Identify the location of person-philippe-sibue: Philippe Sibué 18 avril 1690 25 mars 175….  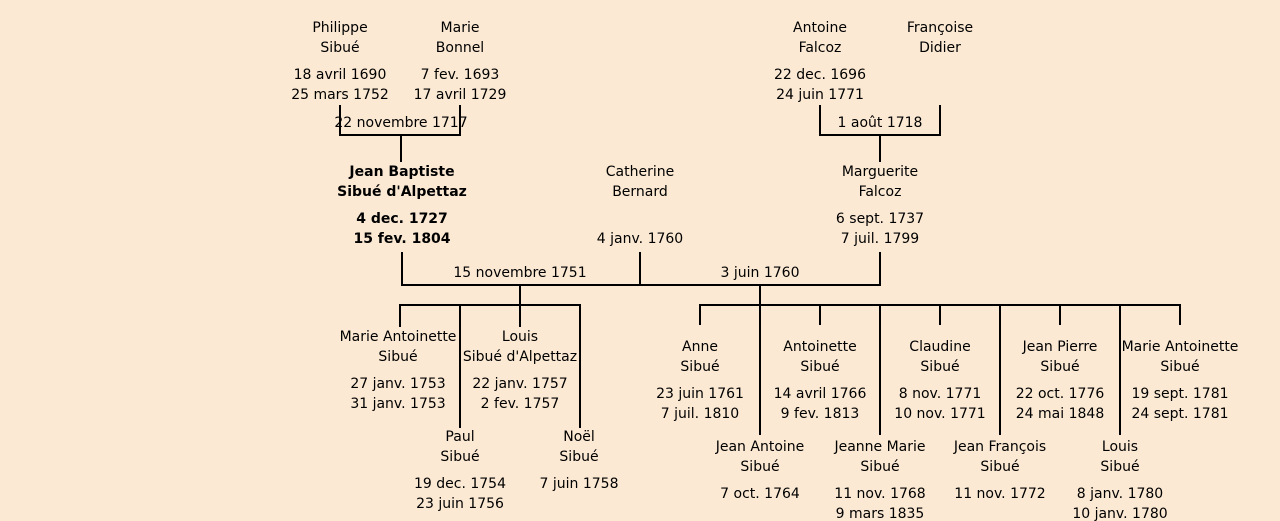
(340, 61).